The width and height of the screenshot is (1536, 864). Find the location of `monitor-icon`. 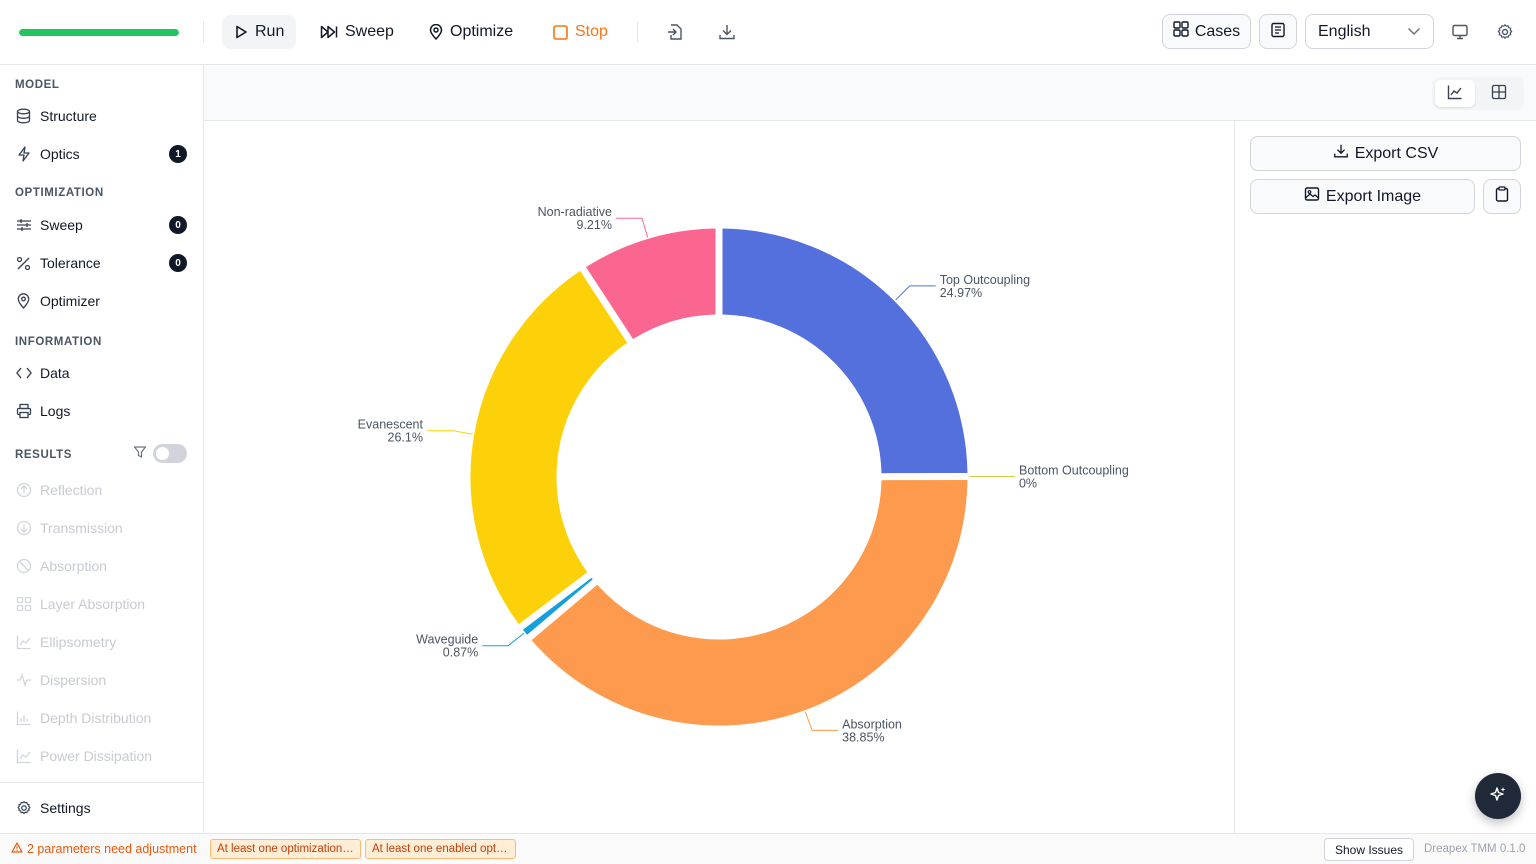

monitor-icon is located at coordinates (1460, 32).